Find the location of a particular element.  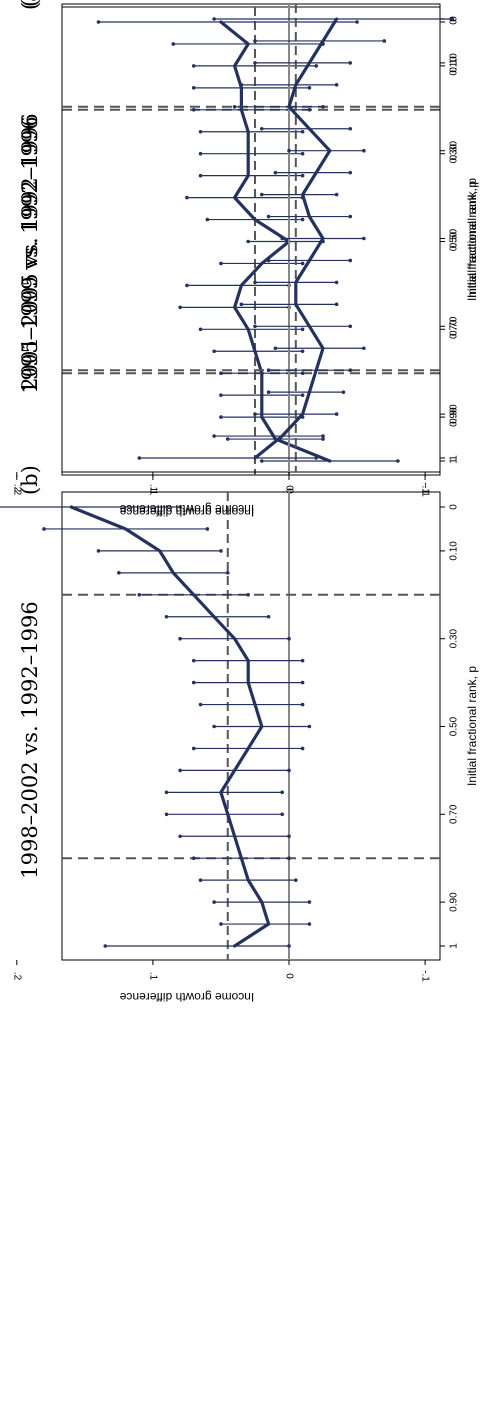

x-tick-label: 0.50 is located at coordinates (454, 241).